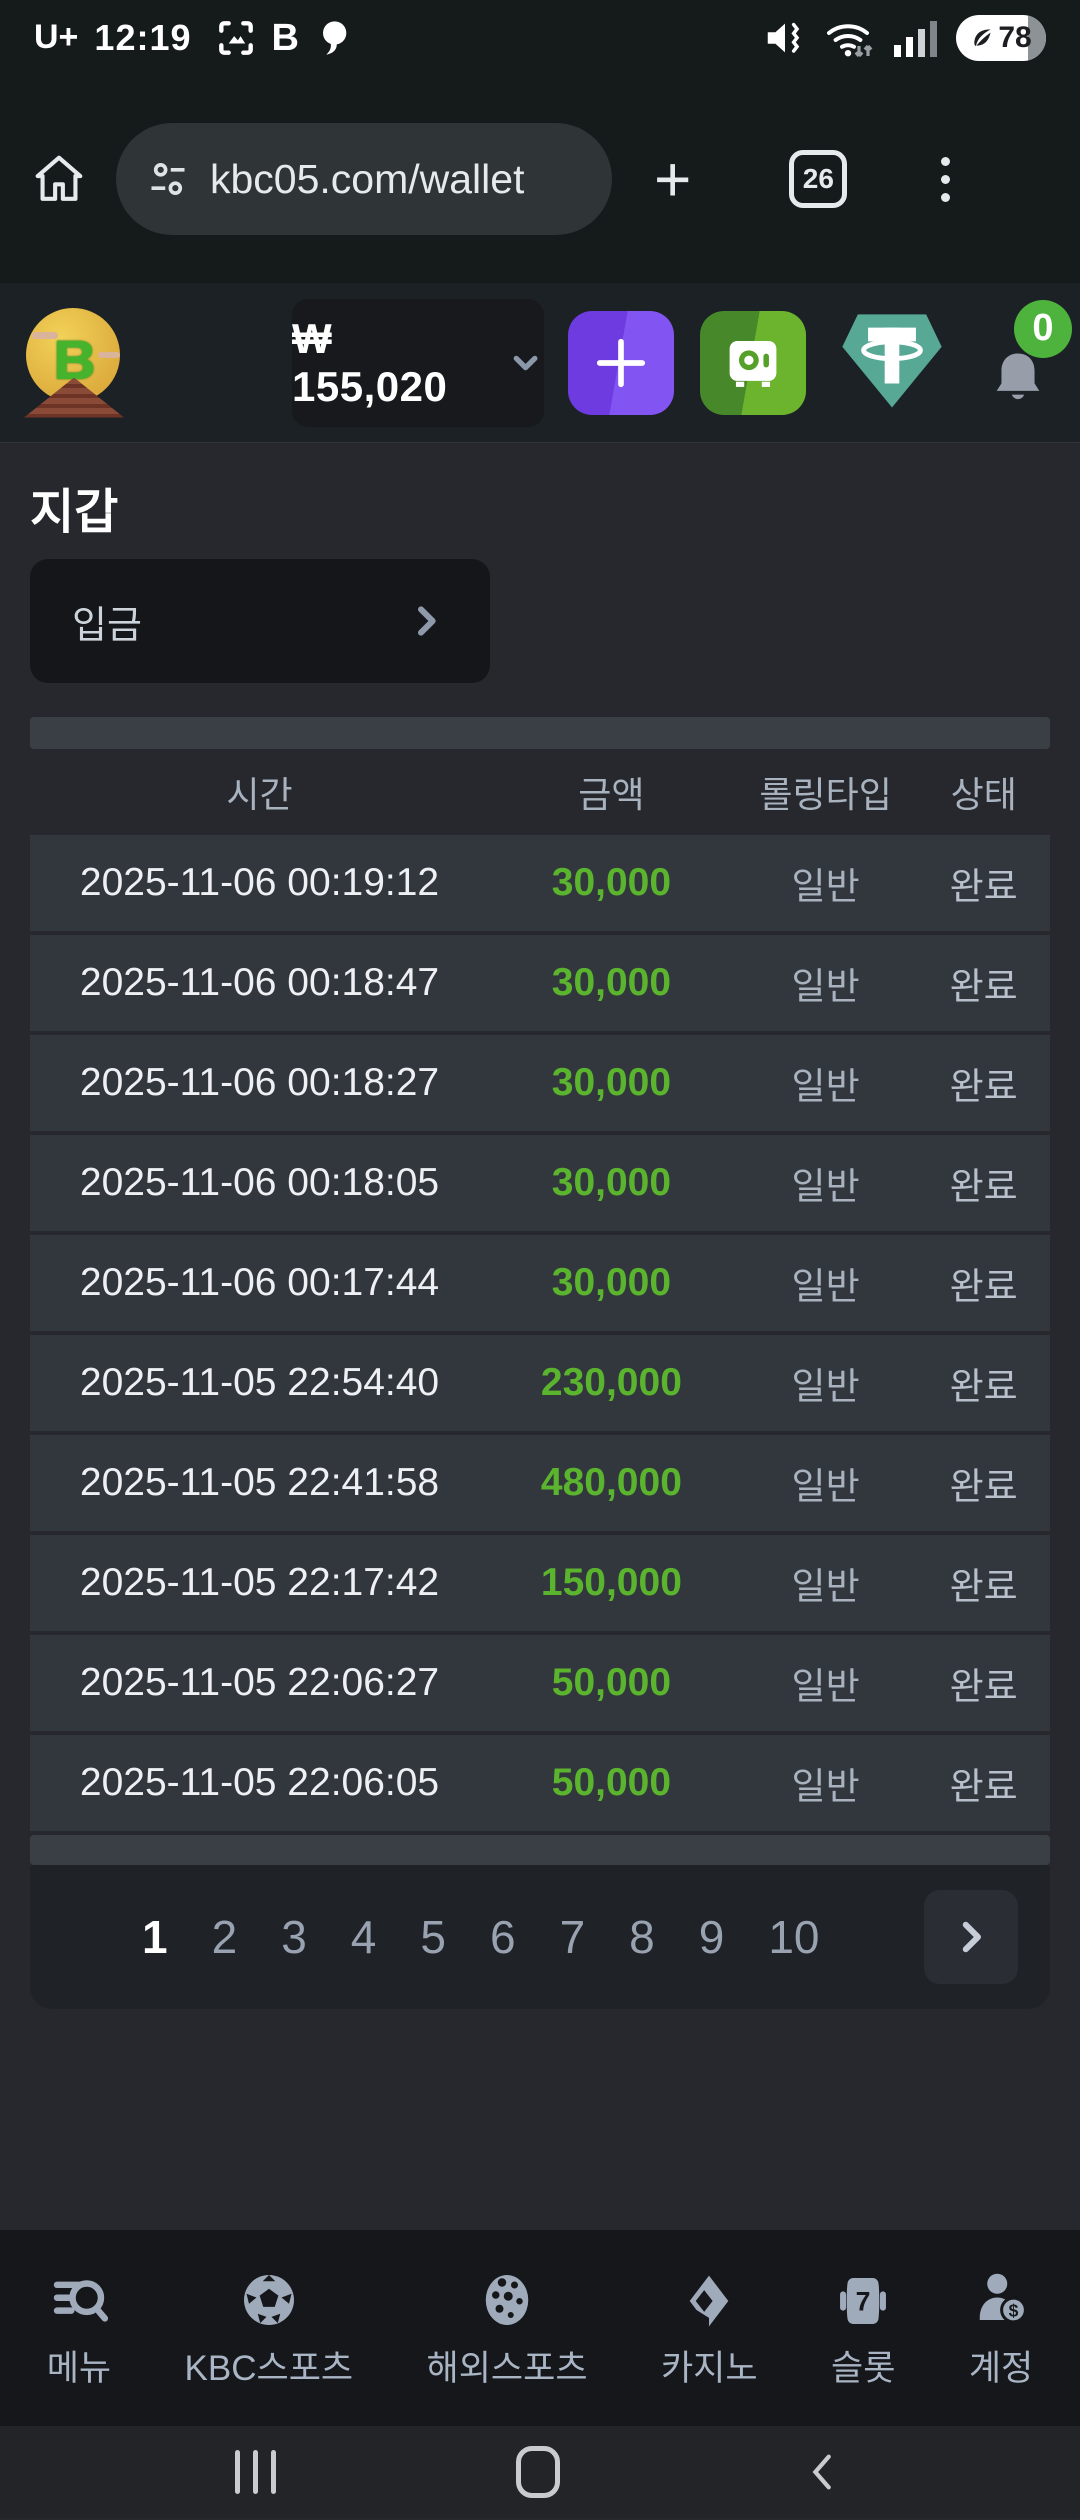 The image size is (1080, 2520). Describe the element at coordinates (259, 794) in the screenshot. I see `column-header-time: 시간` at that location.